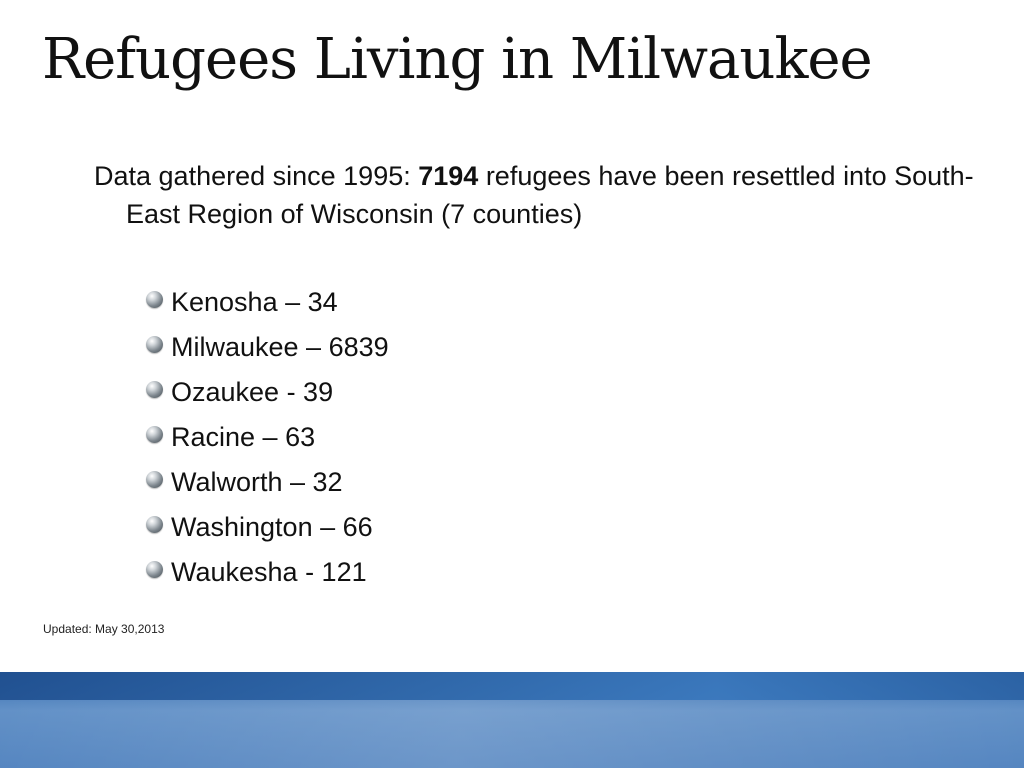 The image size is (1024, 768). I want to click on list-item: Ozaukee - 39, so click(267, 392).